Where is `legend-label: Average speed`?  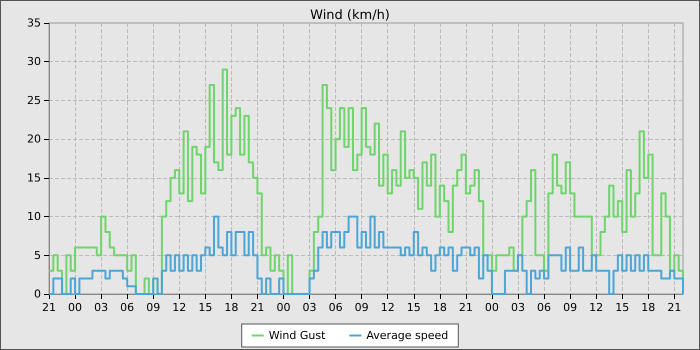 legend-label: Average speed is located at coordinates (407, 335).